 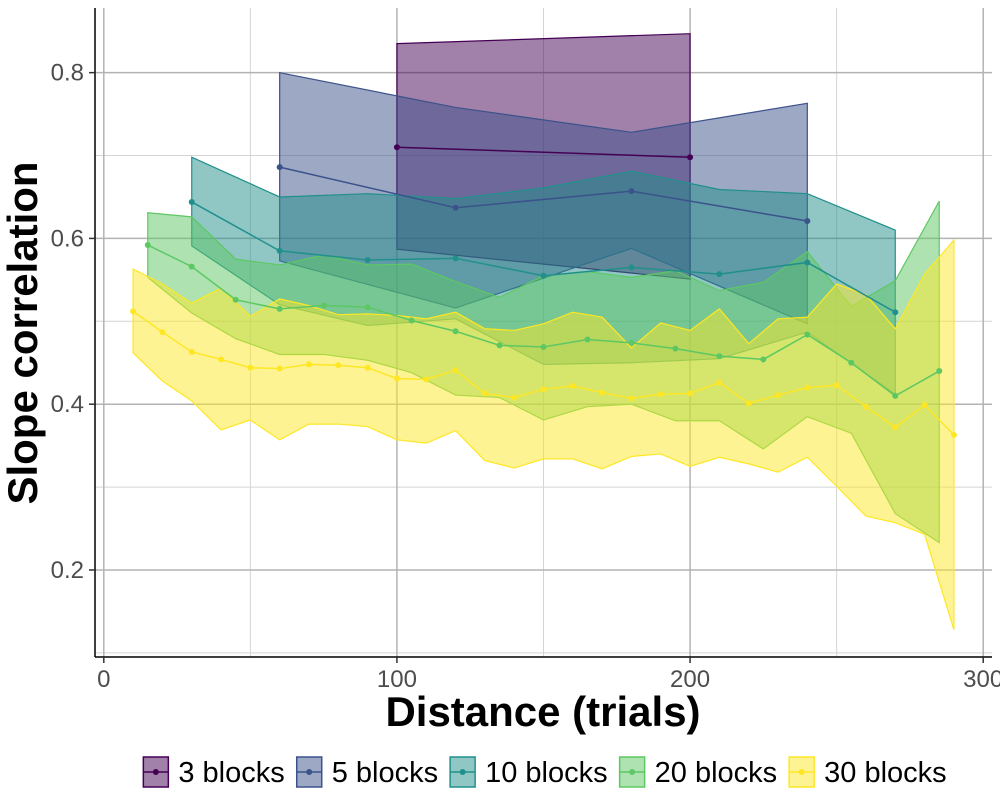 I want to click on legend-item-10-blocks: 10 blocks, so click(x=528, y=772).